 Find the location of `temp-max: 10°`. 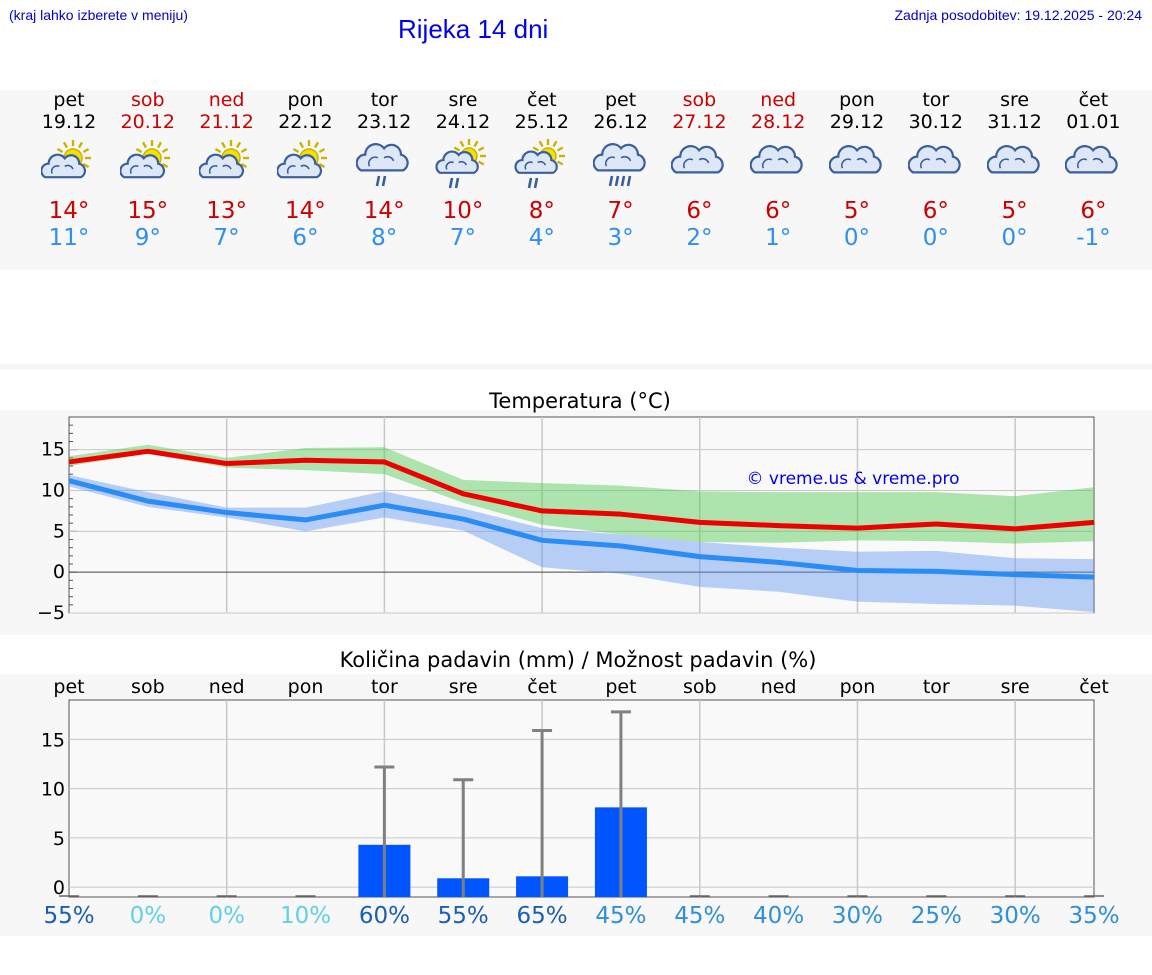

temp-max: 10° is located at coordinates (463, 211).